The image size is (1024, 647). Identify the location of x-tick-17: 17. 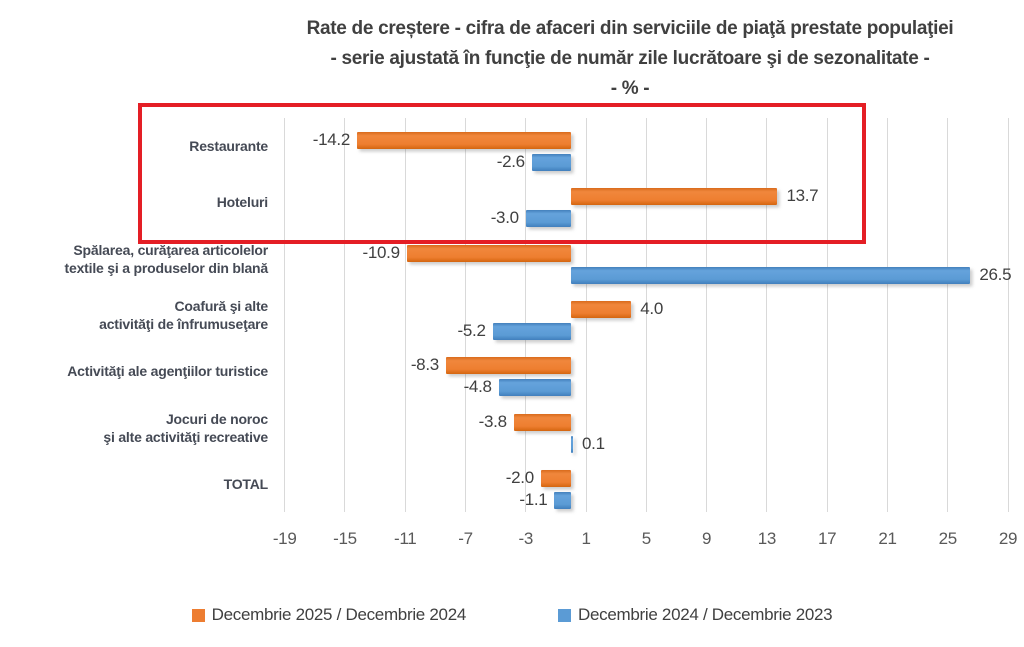
(827, 538).